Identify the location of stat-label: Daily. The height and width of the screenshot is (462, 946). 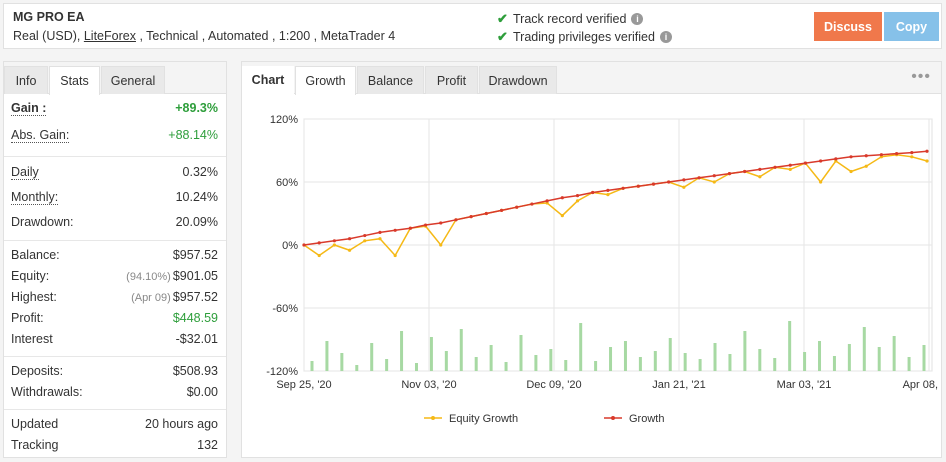
(25, 172).